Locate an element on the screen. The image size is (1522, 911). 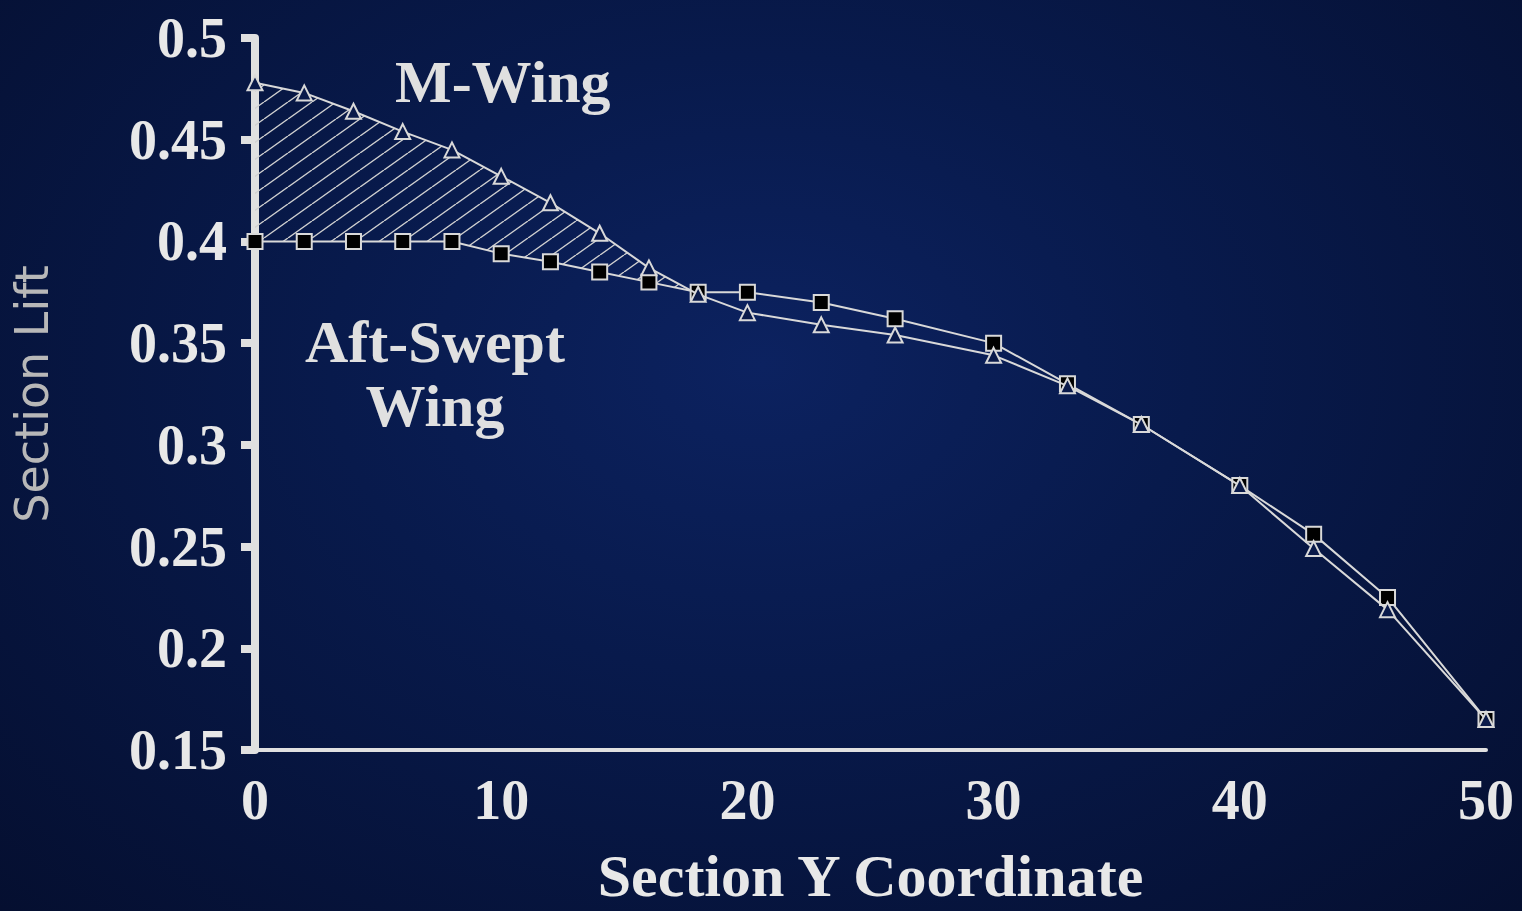
y-tick-label: 0.45 is located at coordinates (178, 139).